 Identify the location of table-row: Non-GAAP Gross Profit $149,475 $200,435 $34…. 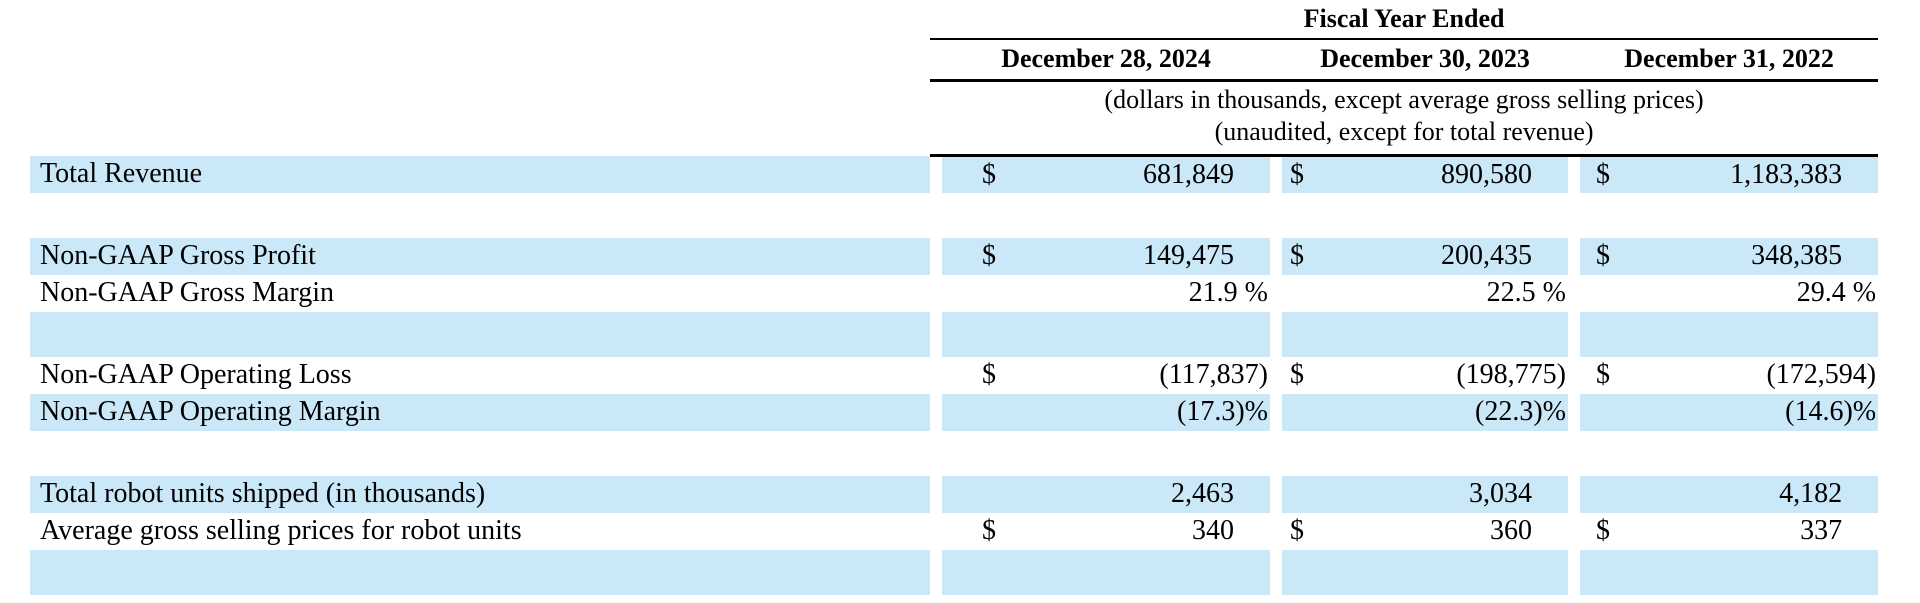
(954, 256).